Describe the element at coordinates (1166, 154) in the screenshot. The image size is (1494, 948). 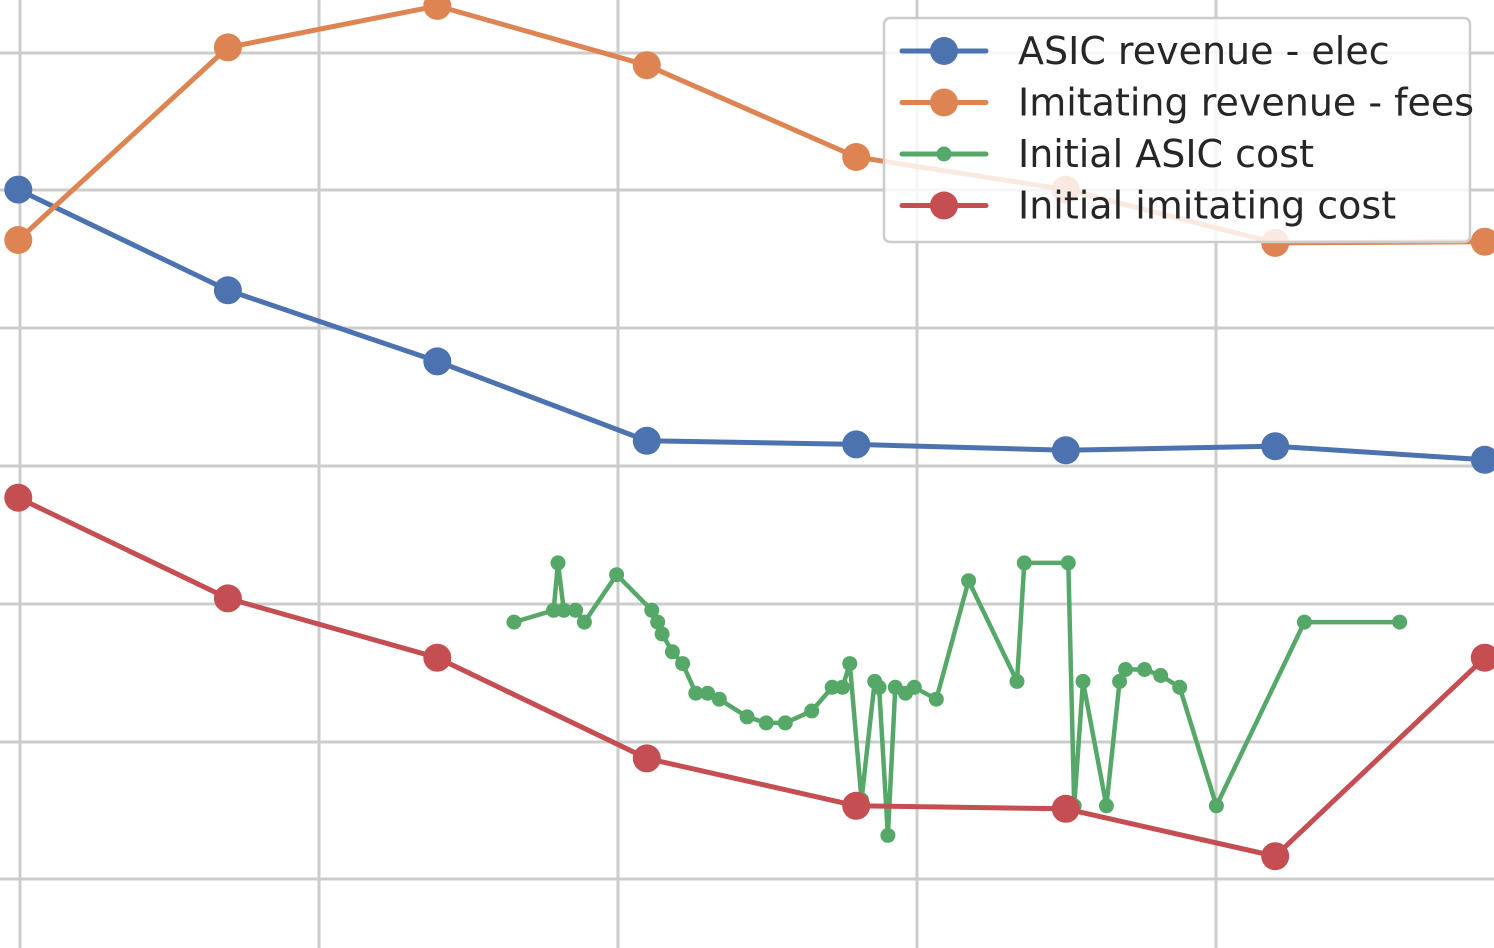
I see `legend-label: Initial ASIC cost` at that location.